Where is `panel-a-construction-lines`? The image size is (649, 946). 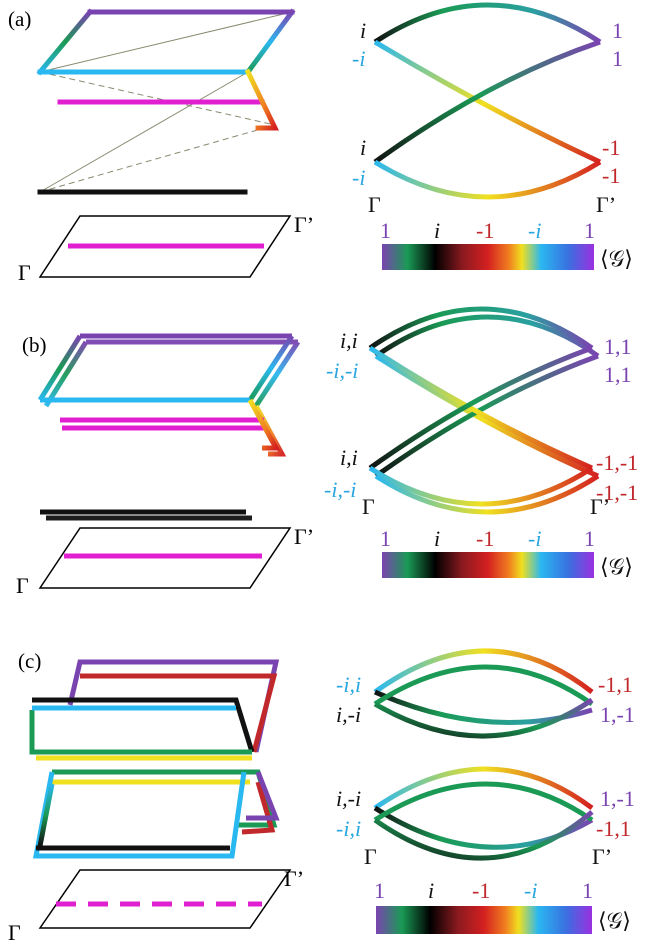
panel-a-construction-lines is located at coordinates (166, 102).